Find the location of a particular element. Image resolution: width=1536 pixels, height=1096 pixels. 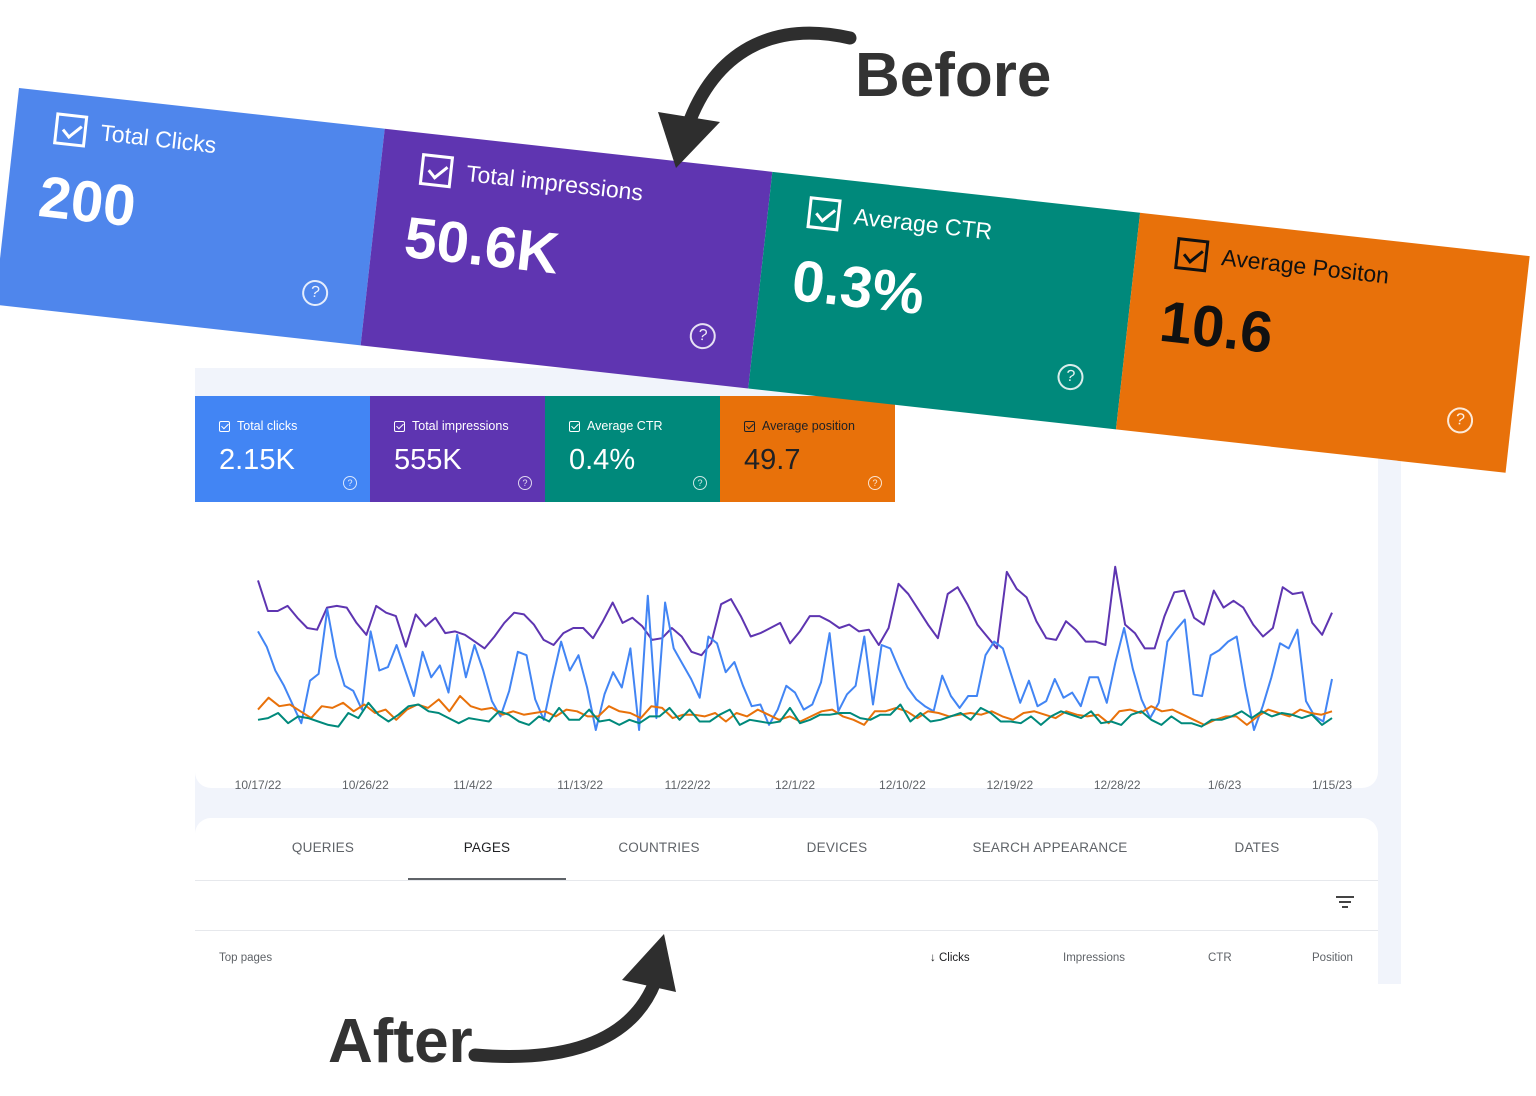

active-tab-indicator is located at coordinates (487, 879).